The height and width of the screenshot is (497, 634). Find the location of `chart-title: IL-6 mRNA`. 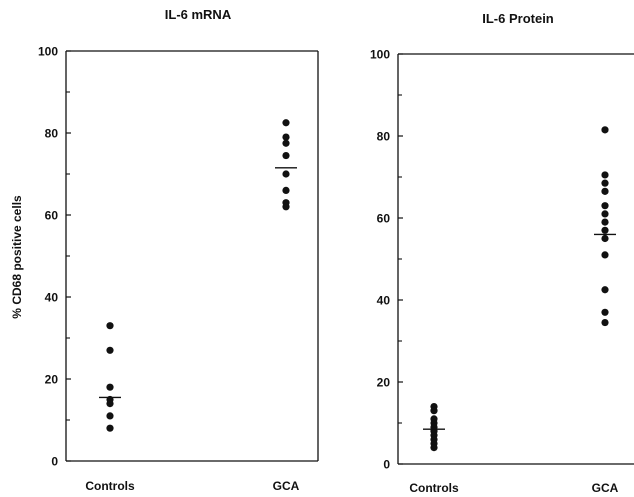

chart-title: IL-6 mRNA is located at coordinates (198, 14).